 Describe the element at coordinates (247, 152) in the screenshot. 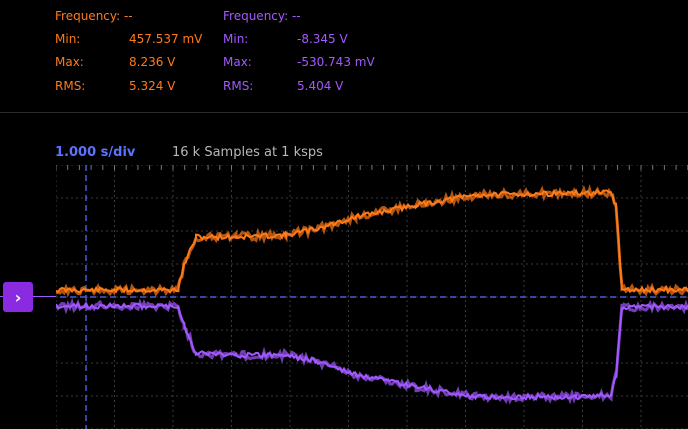

I see `sample-info: 16 k Samples at 1 ksps` at that location.